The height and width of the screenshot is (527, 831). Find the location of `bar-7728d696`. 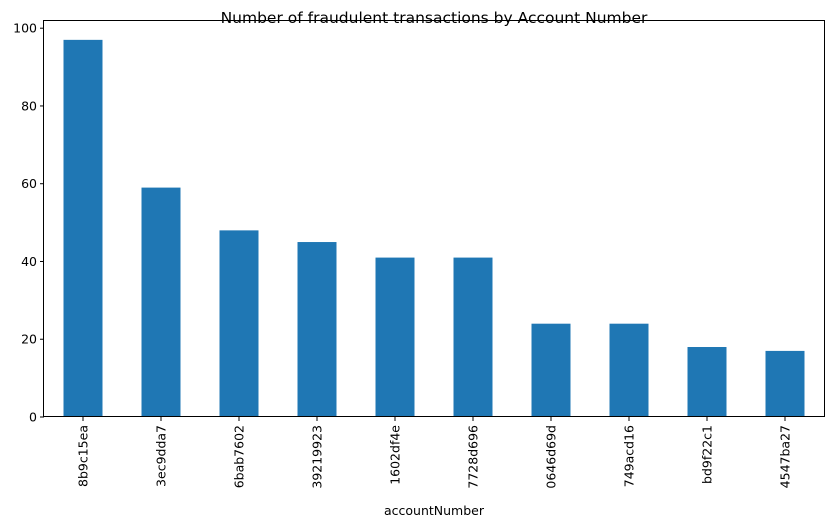

bar-7728d696 is located at coordinates (473, 337).